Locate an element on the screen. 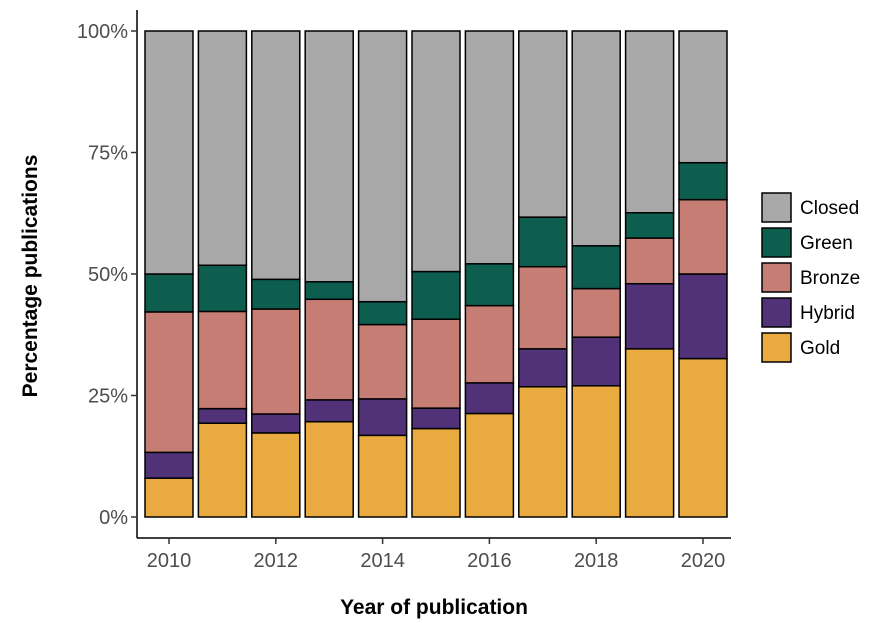 The width and height of the screenshot is (878, 623). bar-segment-hybrid-2013 is located at coordinates (329, 411).